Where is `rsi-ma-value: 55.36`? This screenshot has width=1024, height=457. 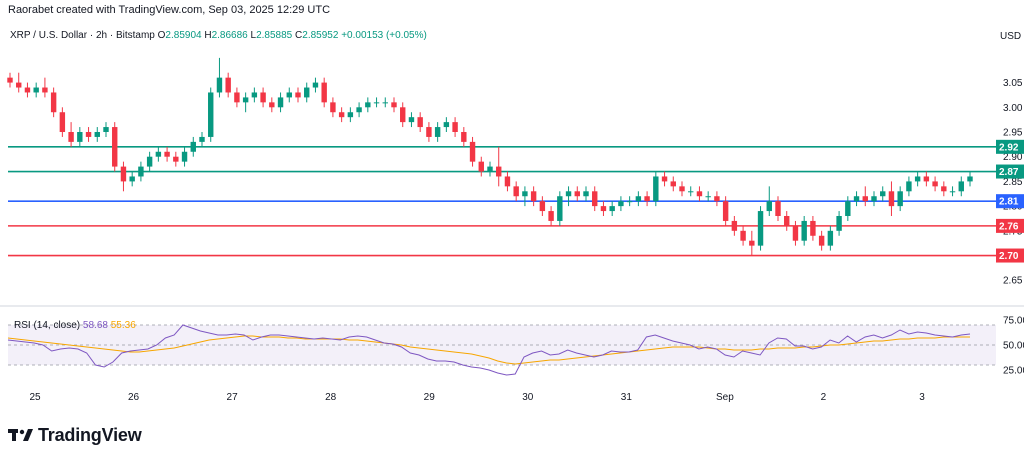
rsi-ma-value: 55.36 is located at coordinates (123, 325).